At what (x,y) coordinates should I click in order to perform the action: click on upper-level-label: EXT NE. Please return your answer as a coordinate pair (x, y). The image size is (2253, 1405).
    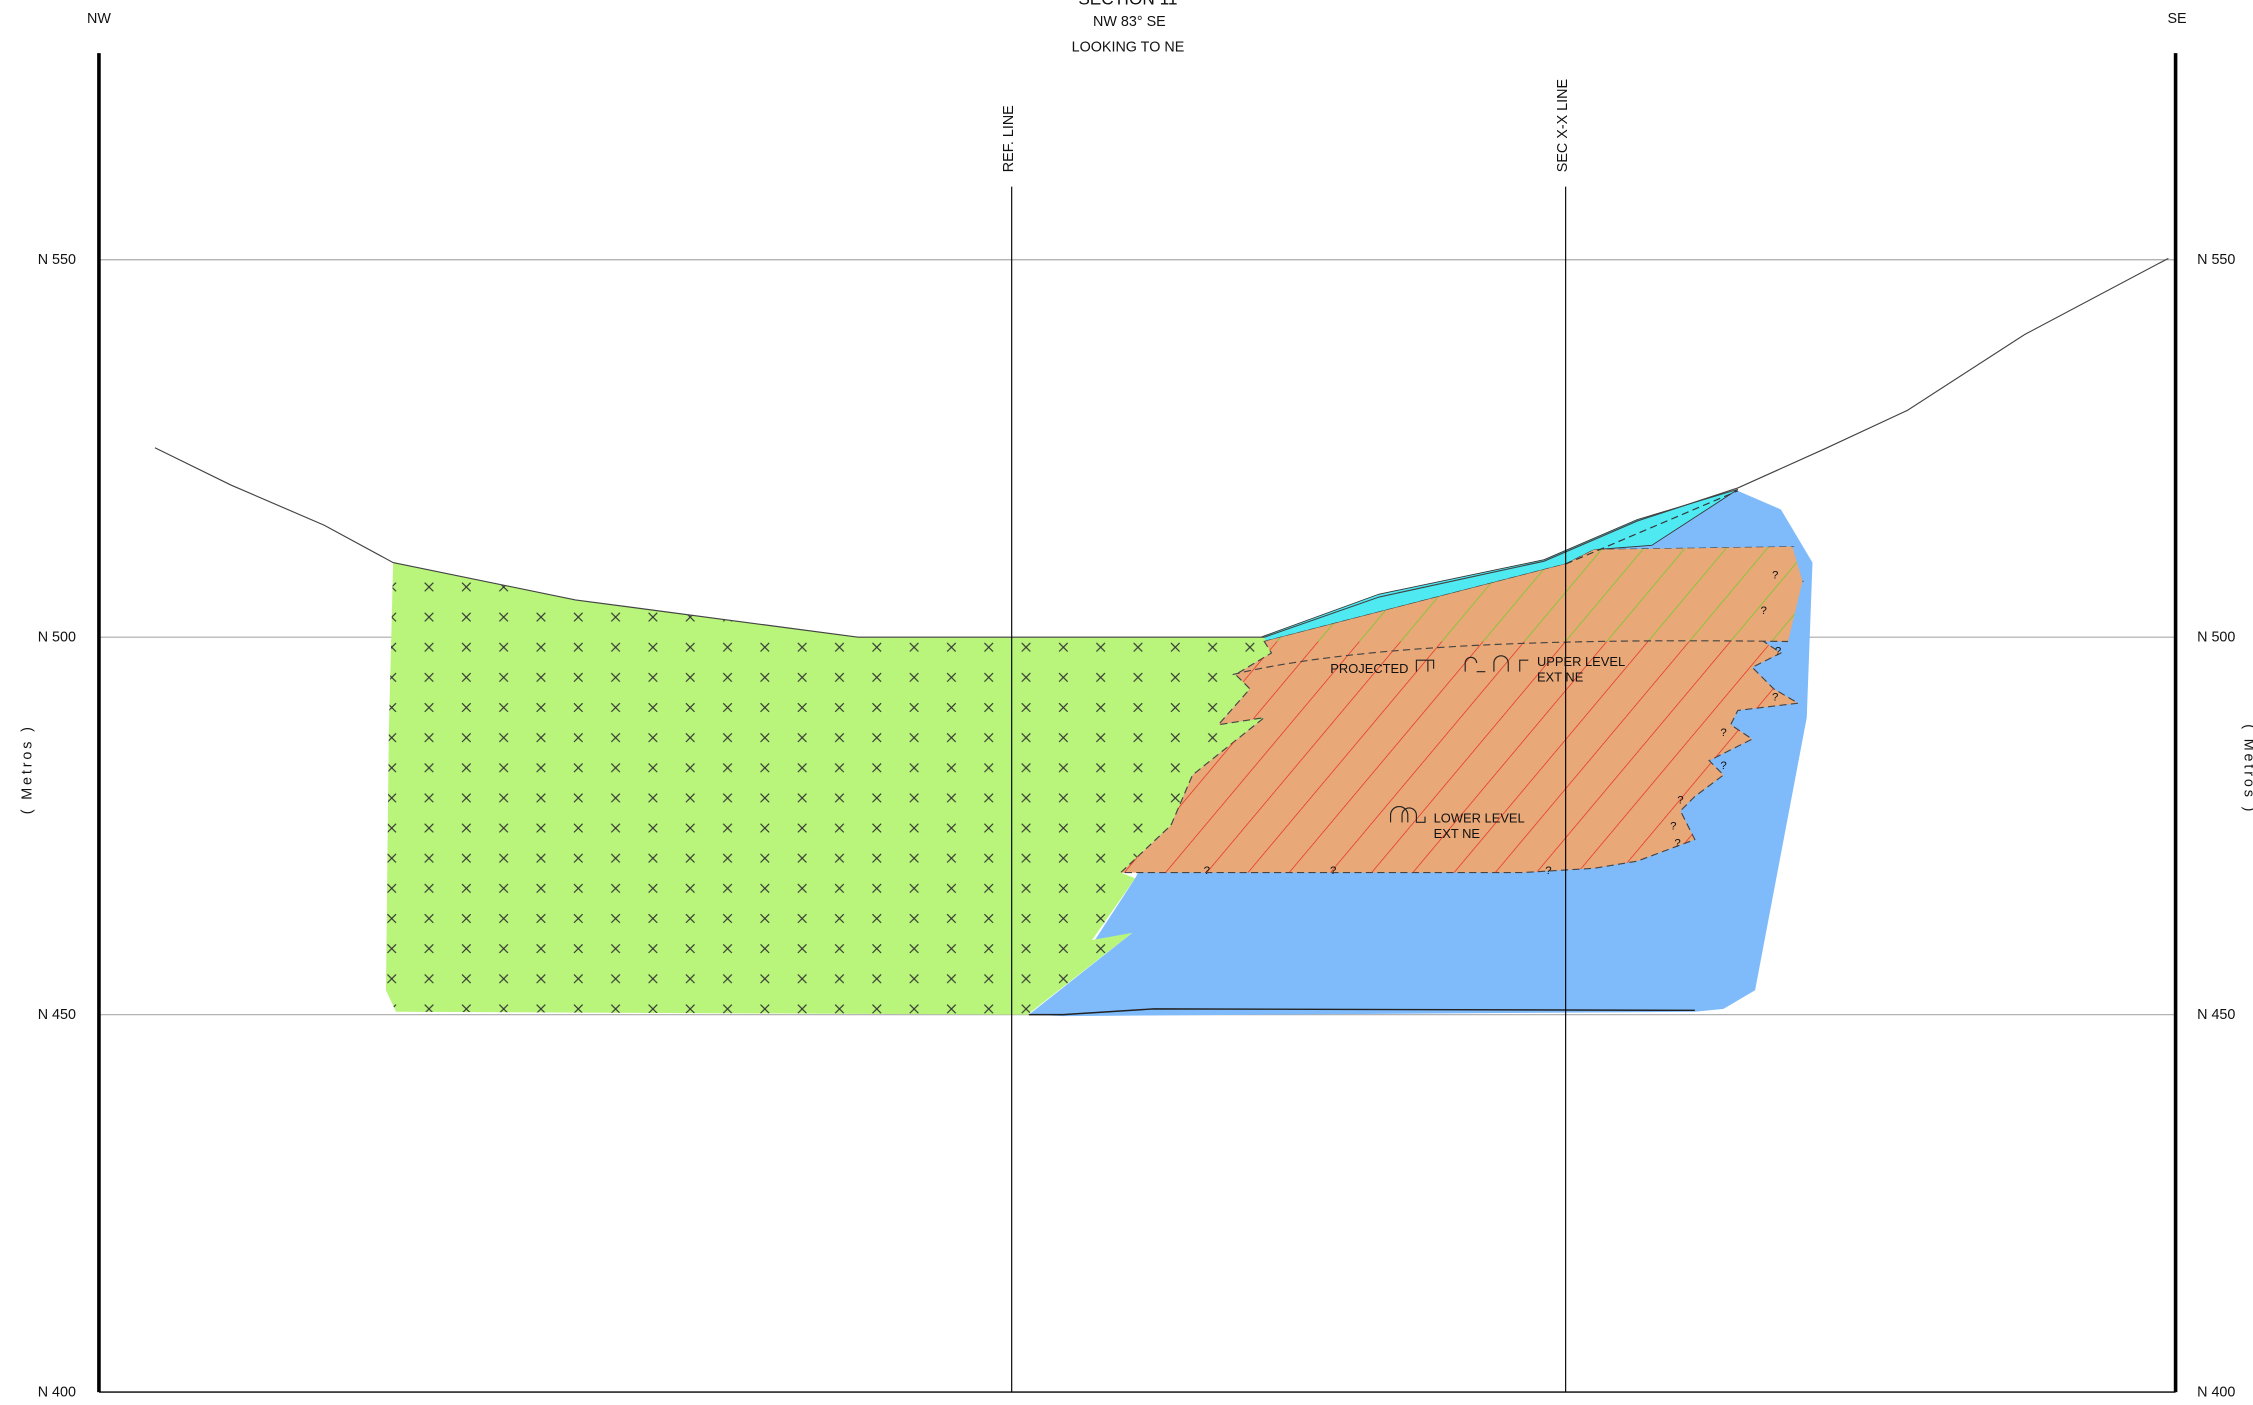
    Looking at the image, I should click on (1560, 677).